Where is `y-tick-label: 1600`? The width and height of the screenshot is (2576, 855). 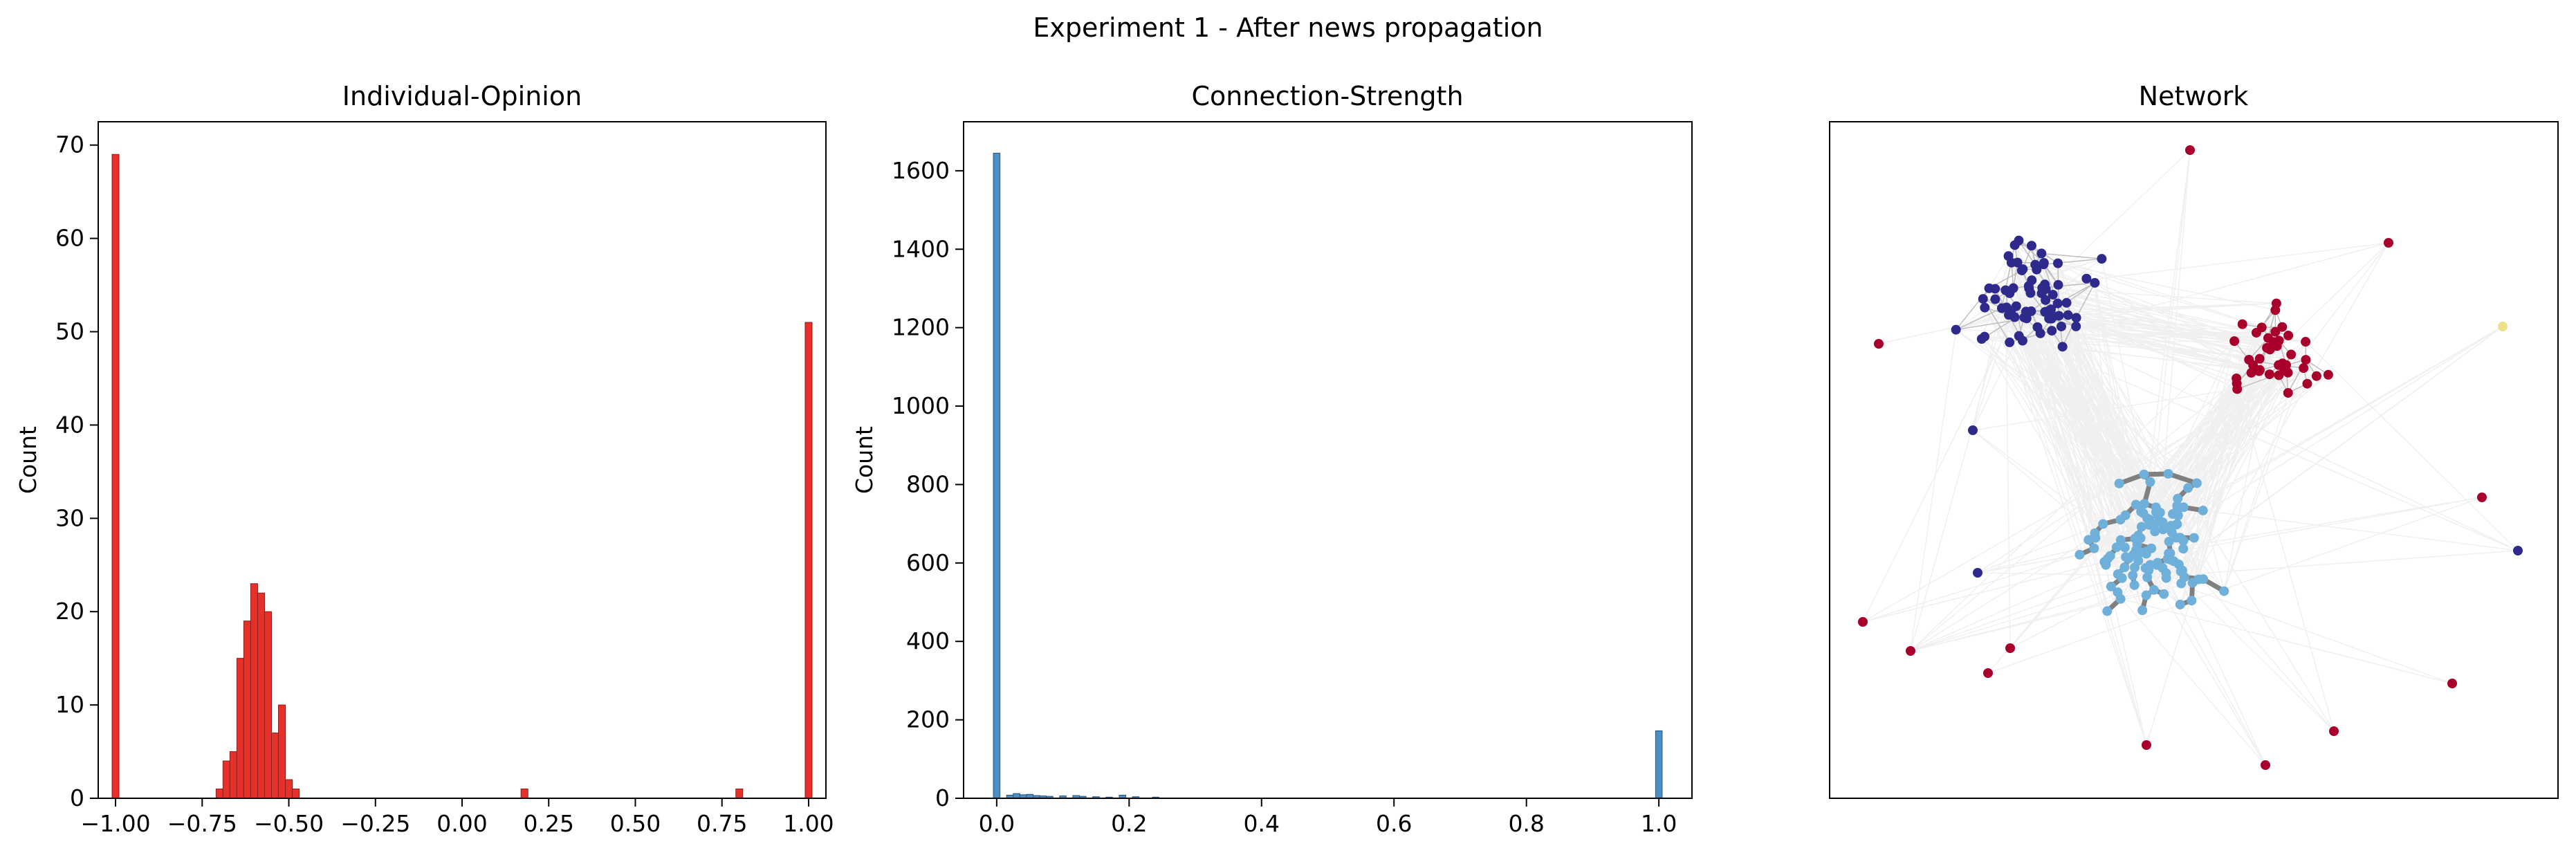
y-tick-label: 1600 is located at coordinates (921, 171).